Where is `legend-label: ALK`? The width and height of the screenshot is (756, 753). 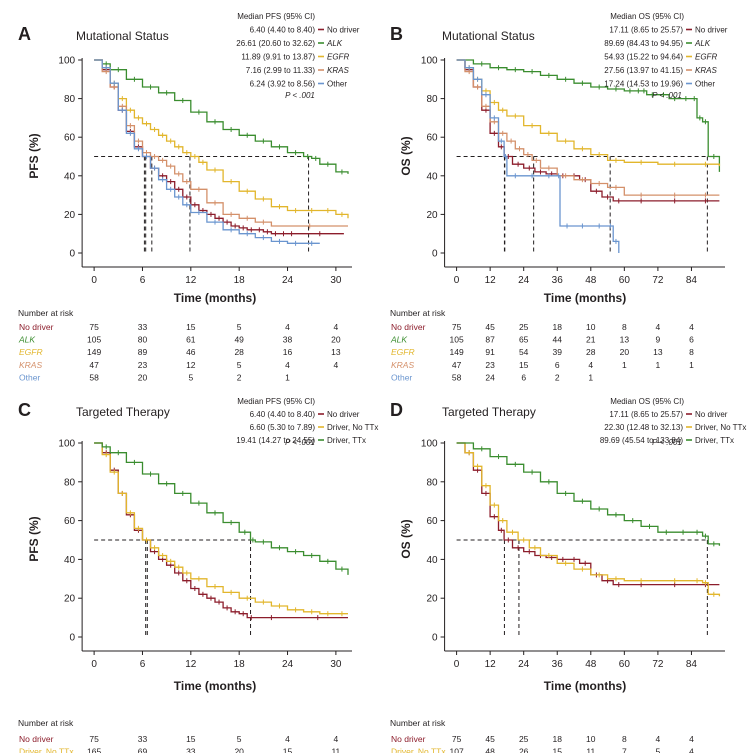
legend-label: ALK is located at coordinates (702, 43).